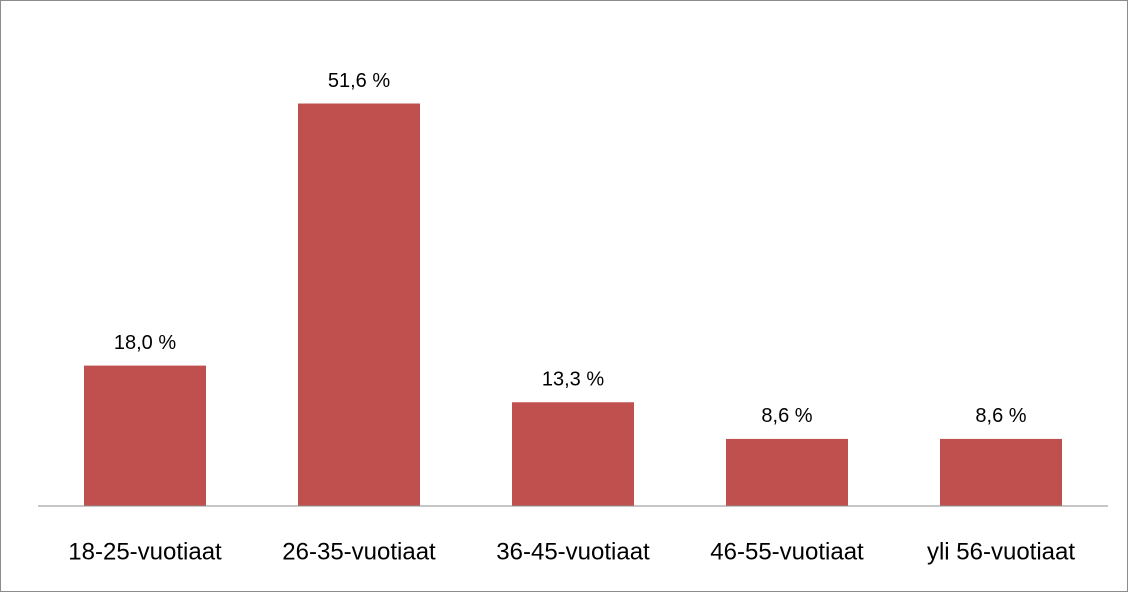  Describe the element at coordinates (573, 551) in the screenshot. I see `x-tick-label: 36-45-vuotiaat` at that location.